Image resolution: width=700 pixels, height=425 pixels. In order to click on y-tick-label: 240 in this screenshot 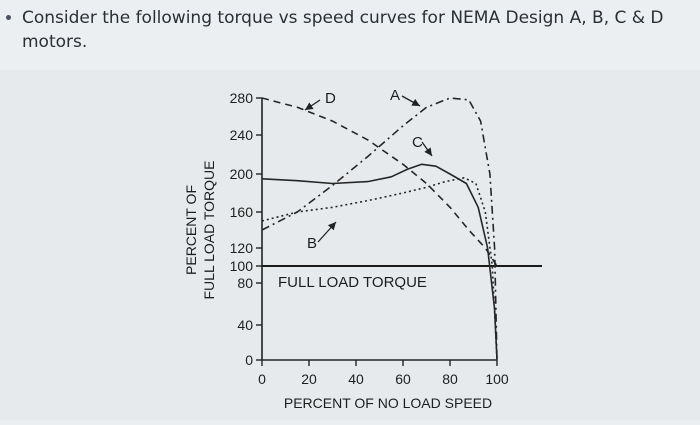, I will do `click(242, 135)`.